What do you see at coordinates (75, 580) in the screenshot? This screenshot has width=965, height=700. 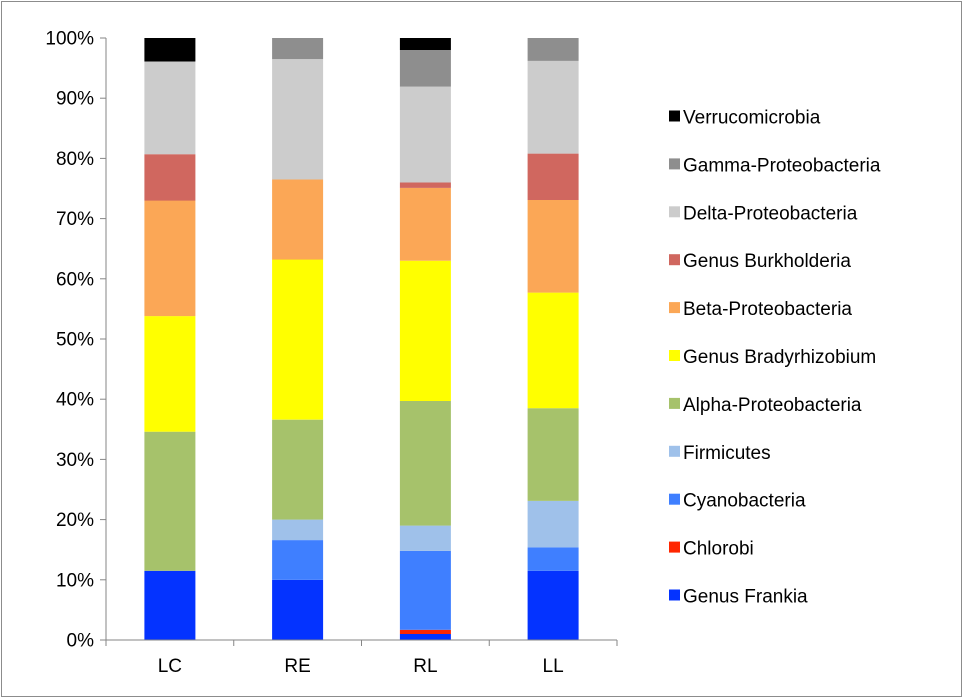 I see `y-tick-label: 10%` at bounding box center [75, 580].